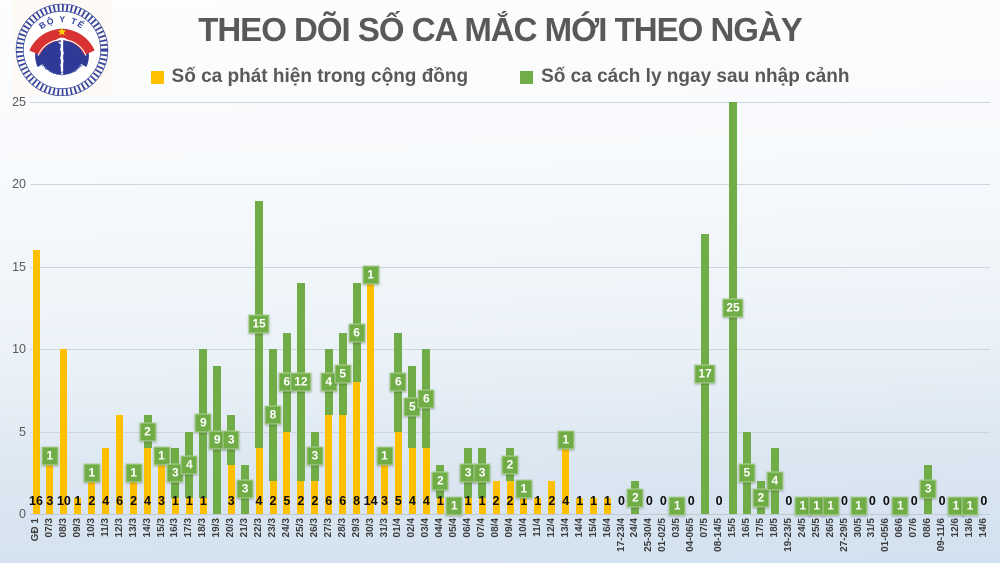  Describe the element at coordinates (63, 501) in the screenshot. I see `bar-value-label-community: 10` at that location.